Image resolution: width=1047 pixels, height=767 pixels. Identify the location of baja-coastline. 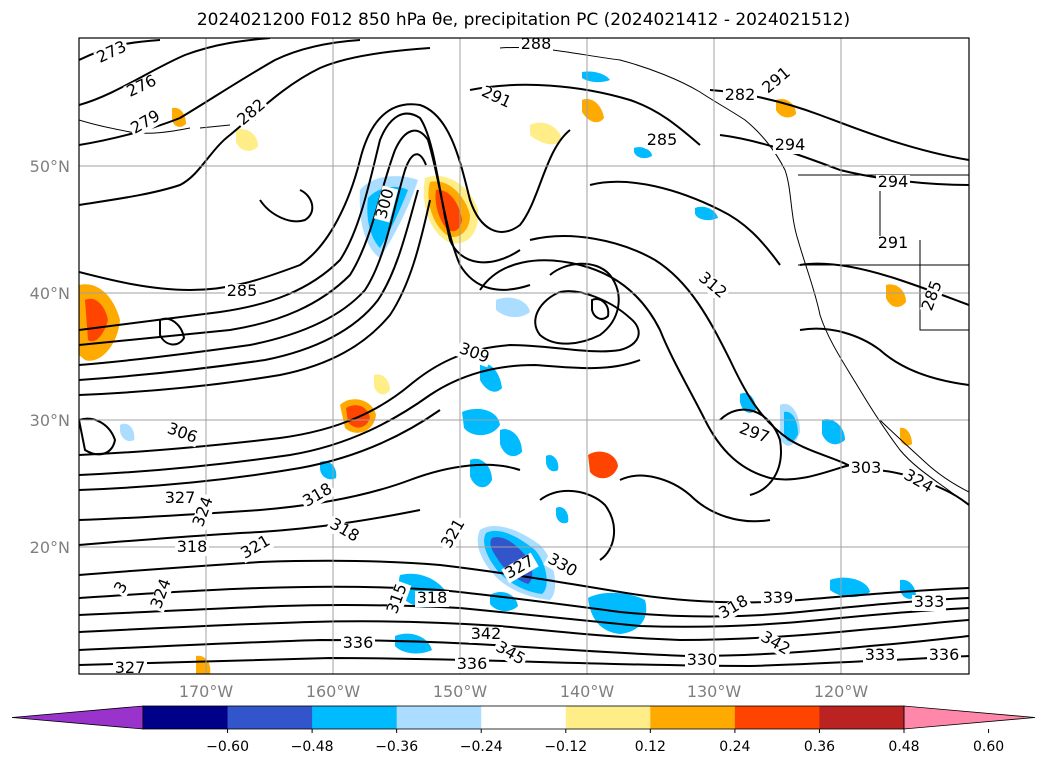
(924, 456).